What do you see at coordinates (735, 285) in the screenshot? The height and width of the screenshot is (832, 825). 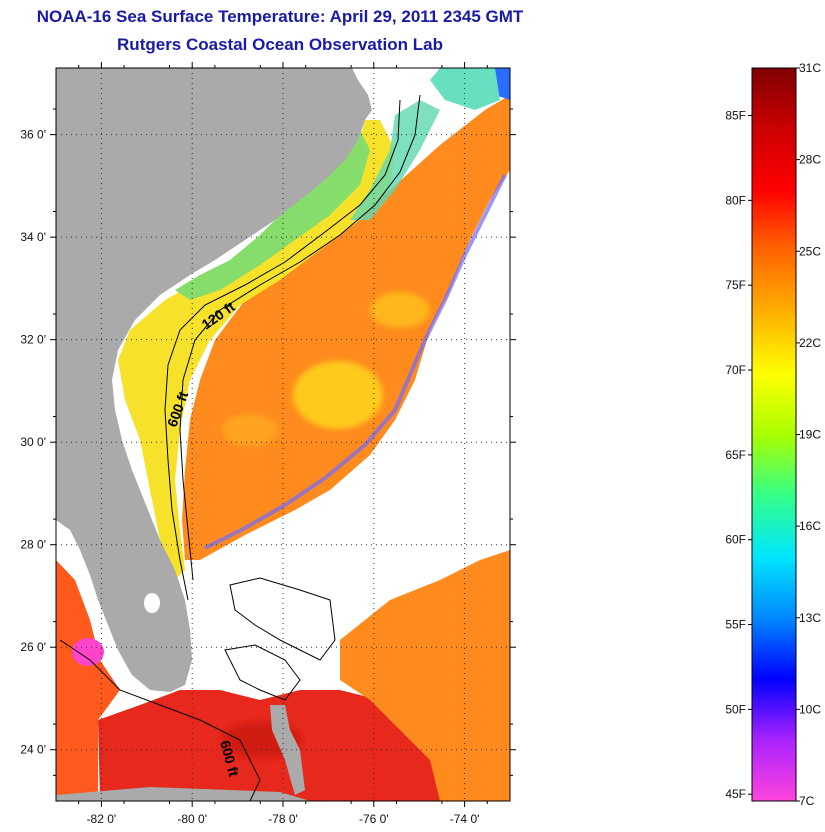 I see `fahrenheit-label: 75F` at bounding box center [735, 285].